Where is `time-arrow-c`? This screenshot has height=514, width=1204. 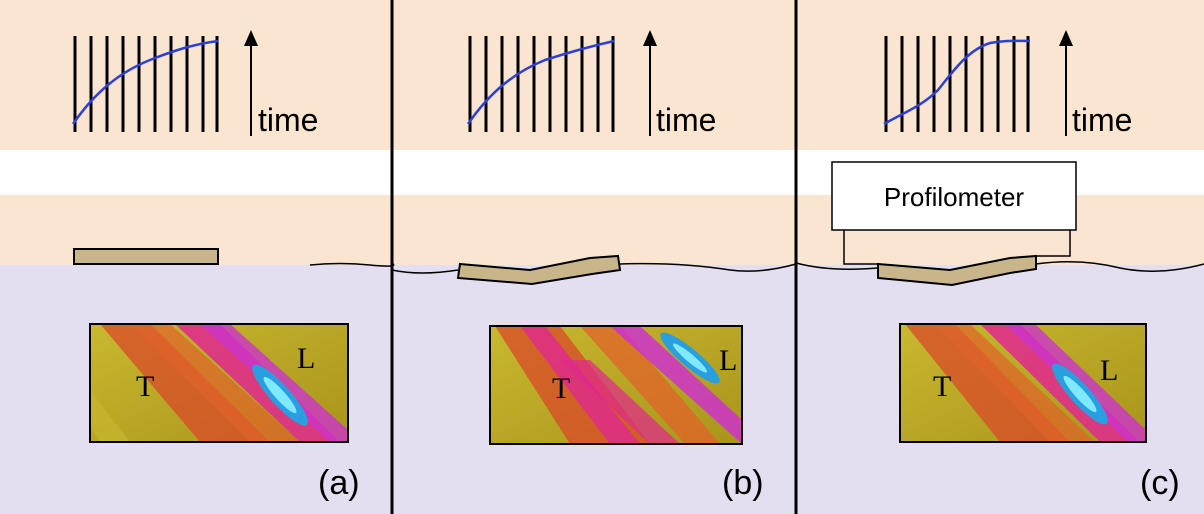 time-arrow-c is located at coordinates (1066, 83).